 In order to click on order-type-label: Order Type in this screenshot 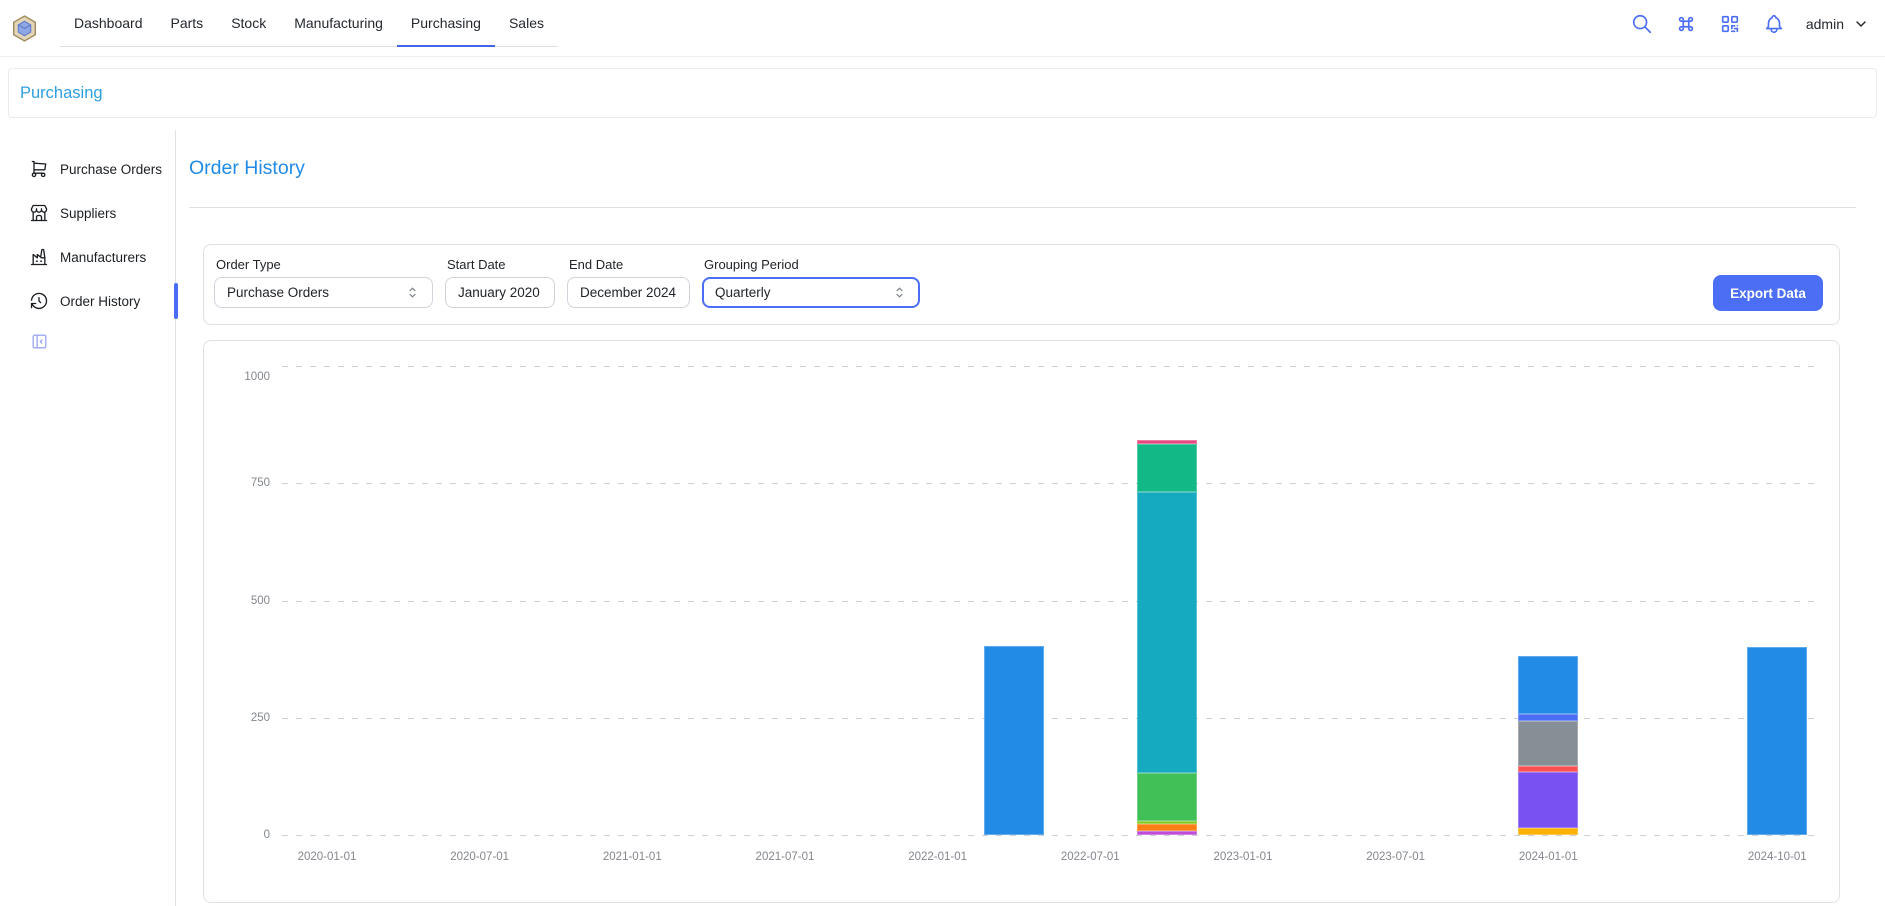, I will do `click(248, 264)`.